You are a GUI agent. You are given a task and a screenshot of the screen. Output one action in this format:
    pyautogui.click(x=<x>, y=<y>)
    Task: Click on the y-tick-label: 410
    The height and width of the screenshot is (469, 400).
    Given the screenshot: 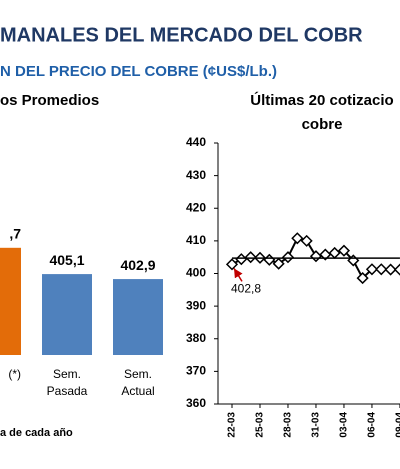 What is the action you would take?
    pyautogui.click(x=196, y=240)
    